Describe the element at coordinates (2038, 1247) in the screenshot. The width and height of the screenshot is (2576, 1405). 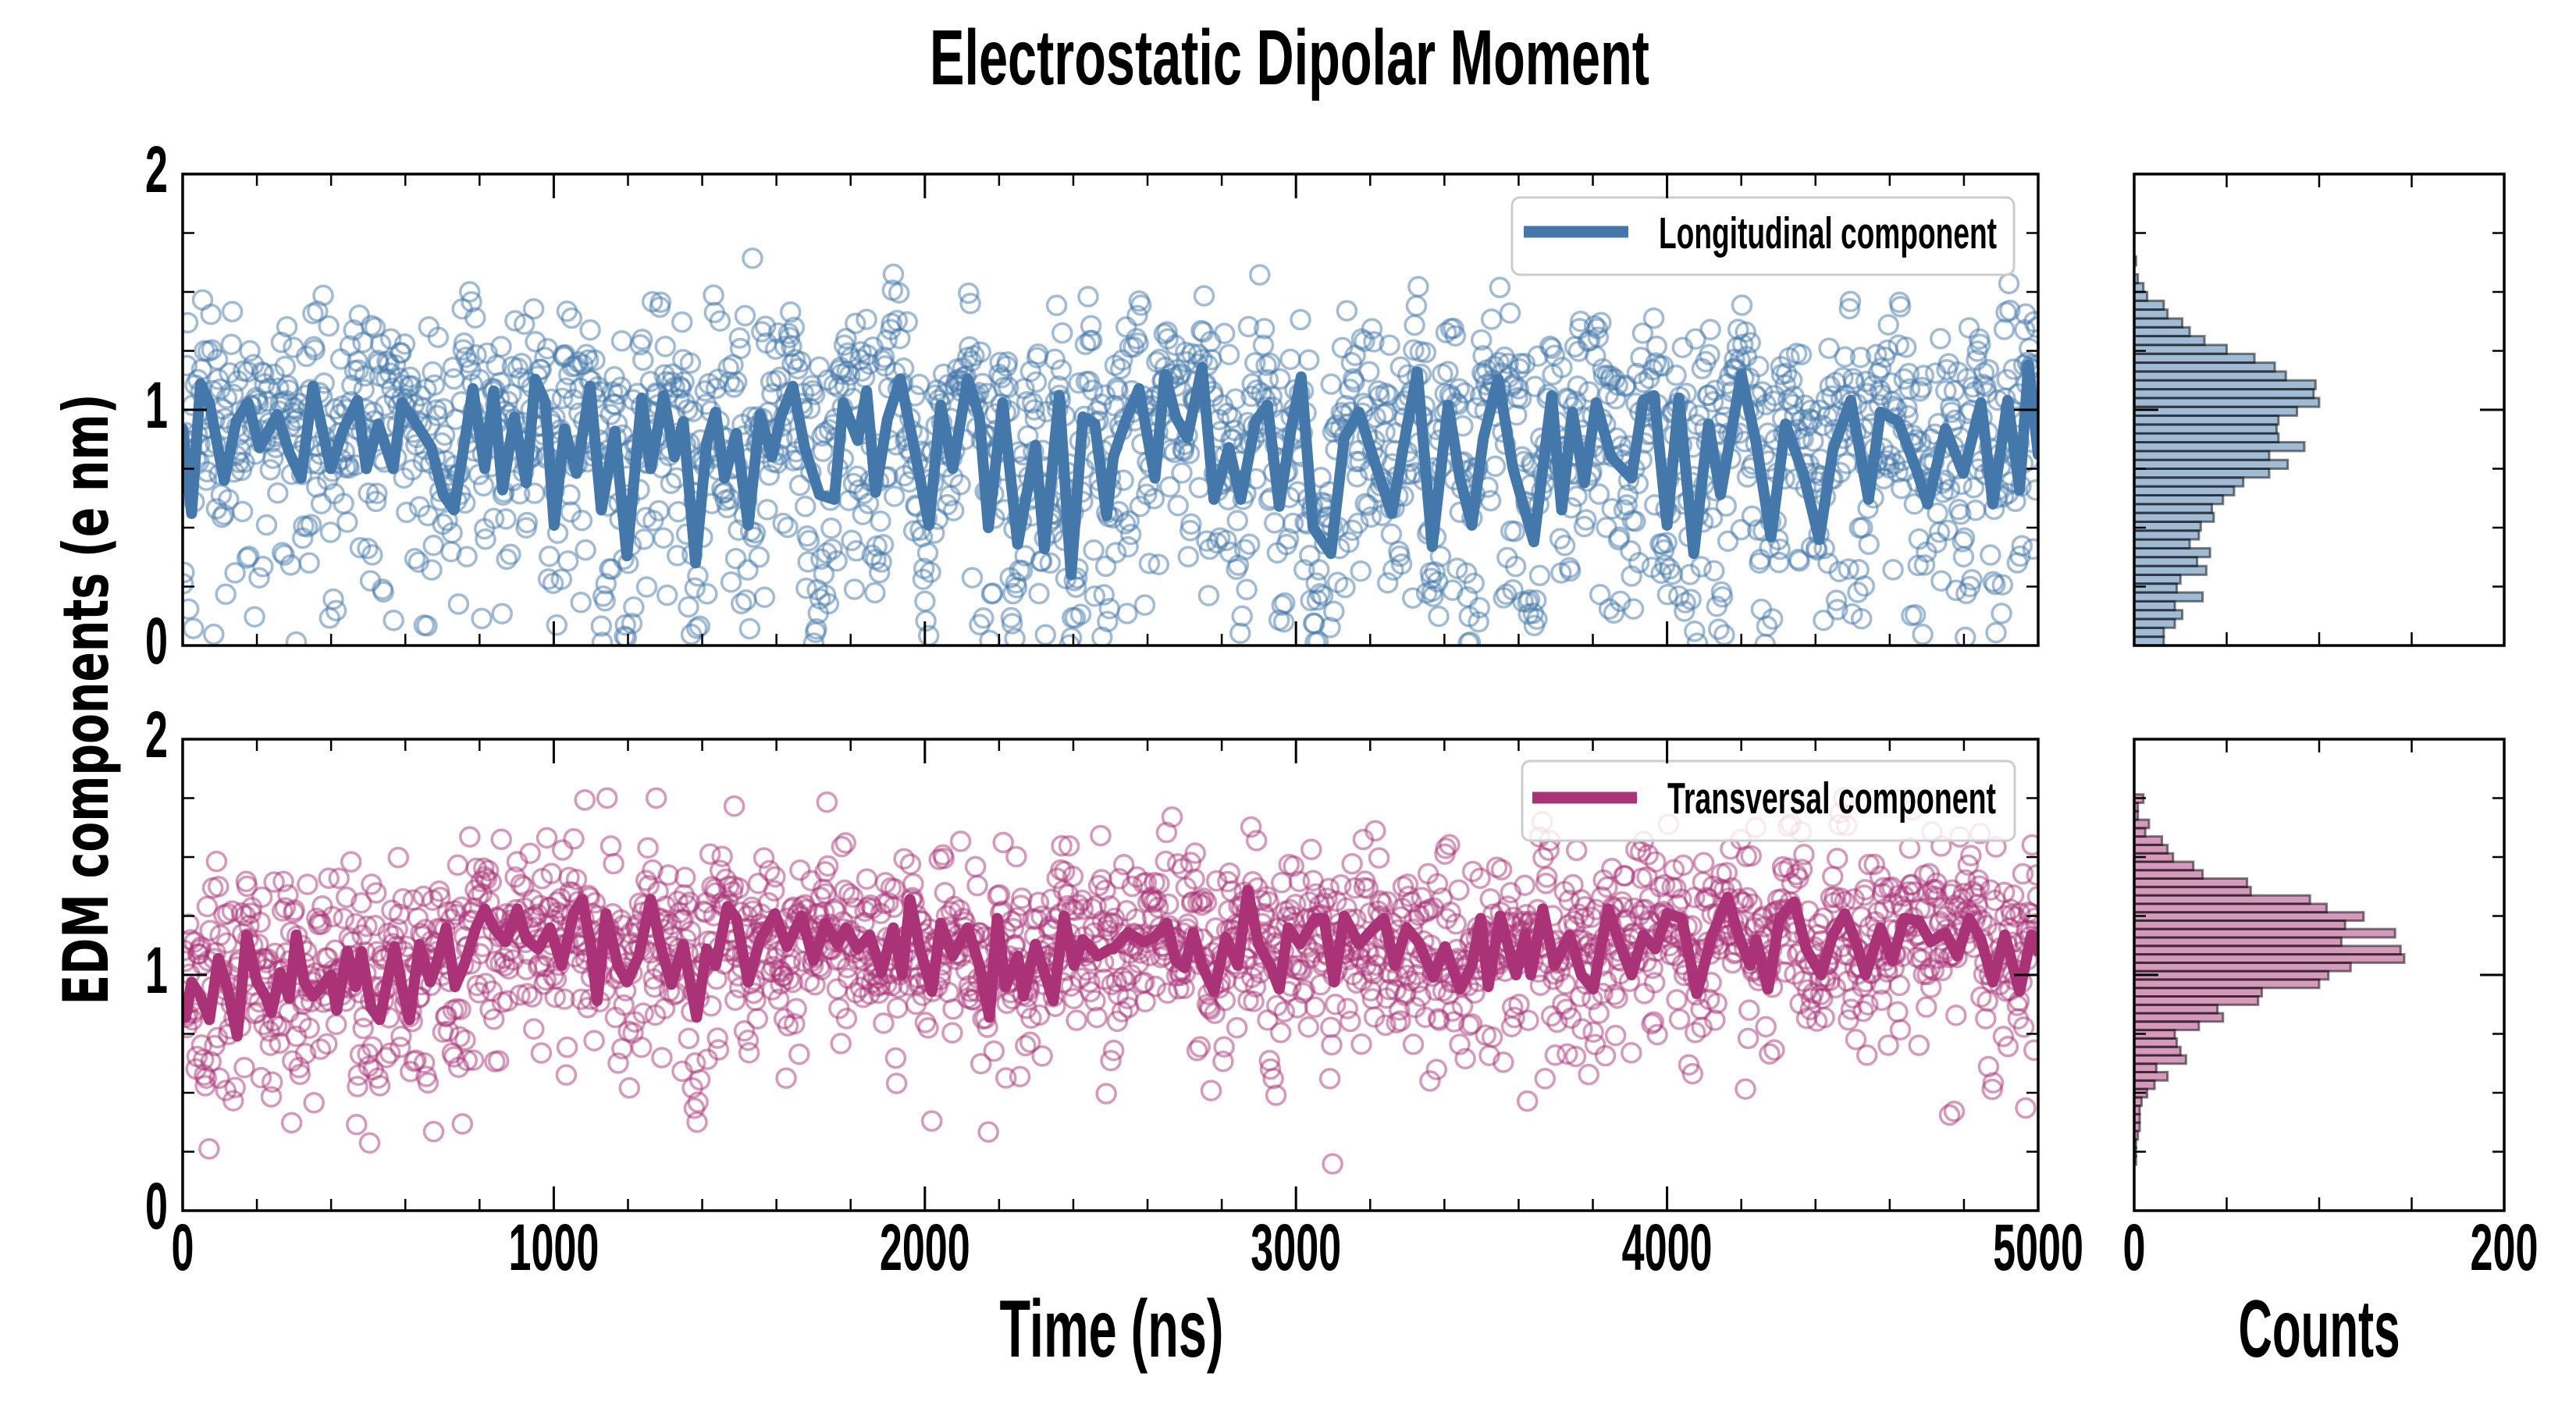
I see `x-tick-label: 5000` at that location.